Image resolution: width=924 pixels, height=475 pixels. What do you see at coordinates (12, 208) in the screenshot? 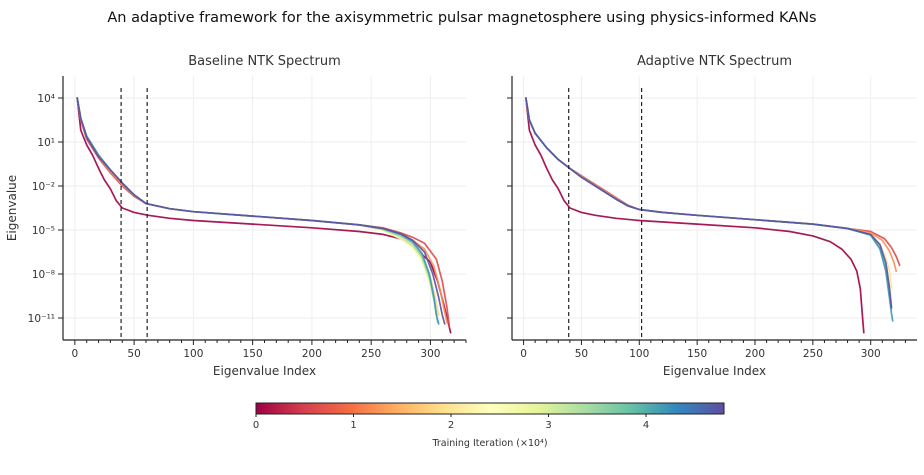
I see `y-axis-label: Eigenvalue` at bounding box center [12, 208].